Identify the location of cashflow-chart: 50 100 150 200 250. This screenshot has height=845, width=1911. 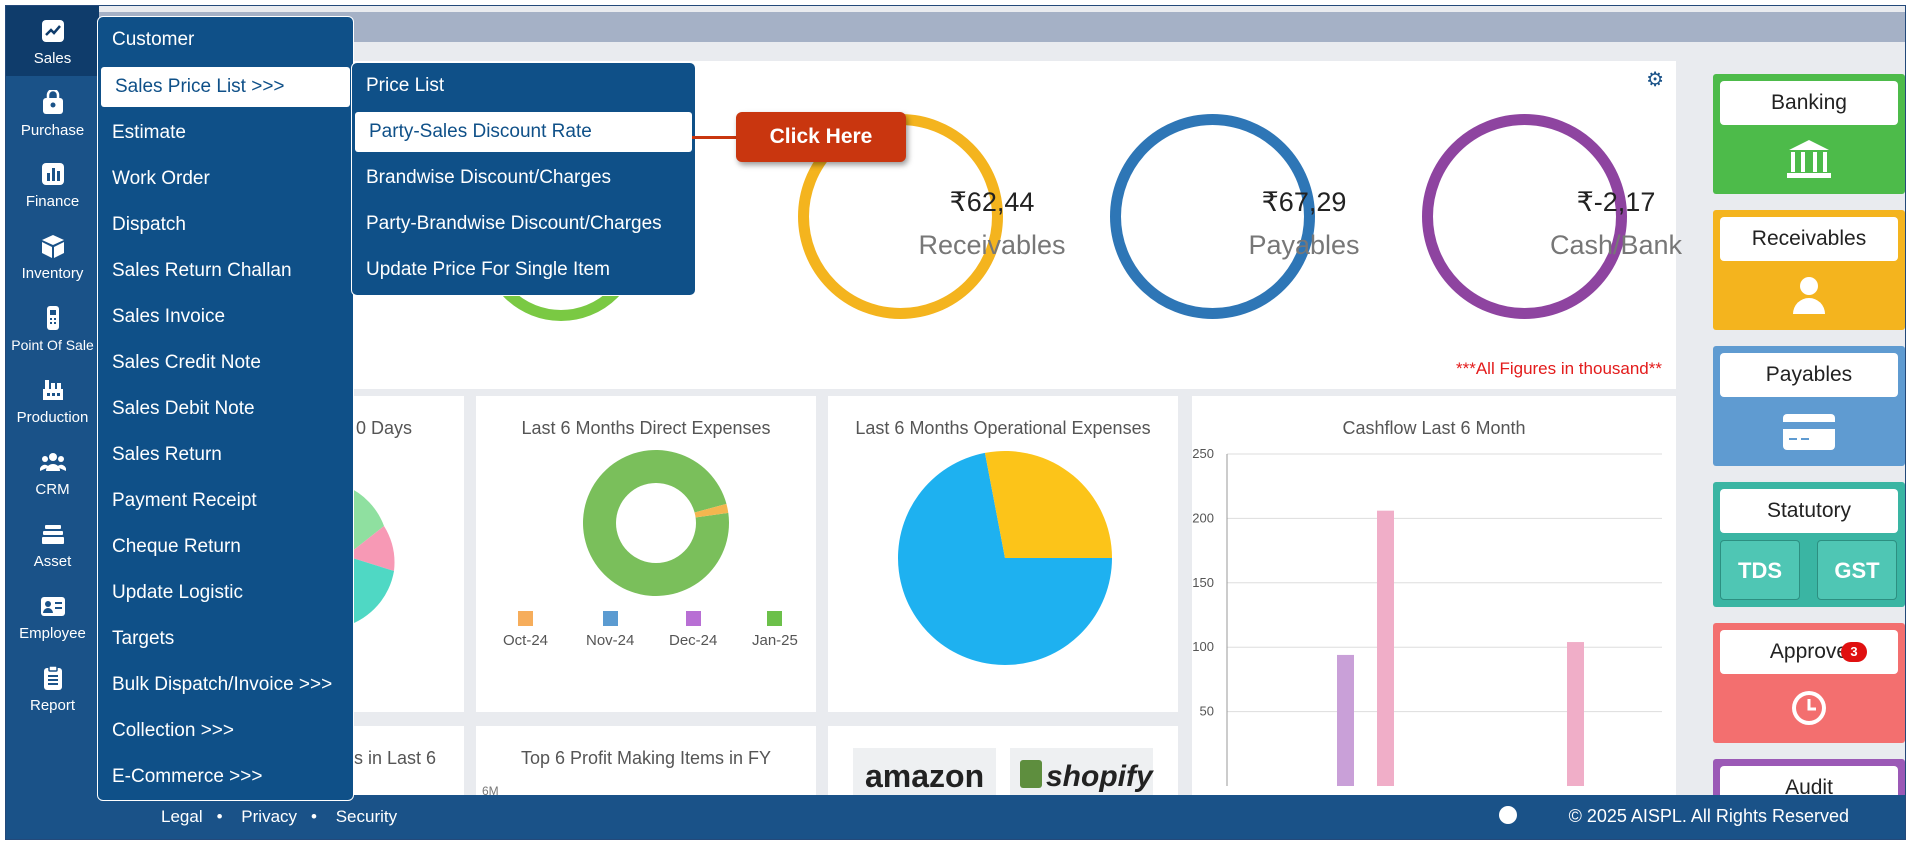
(1427, 616).